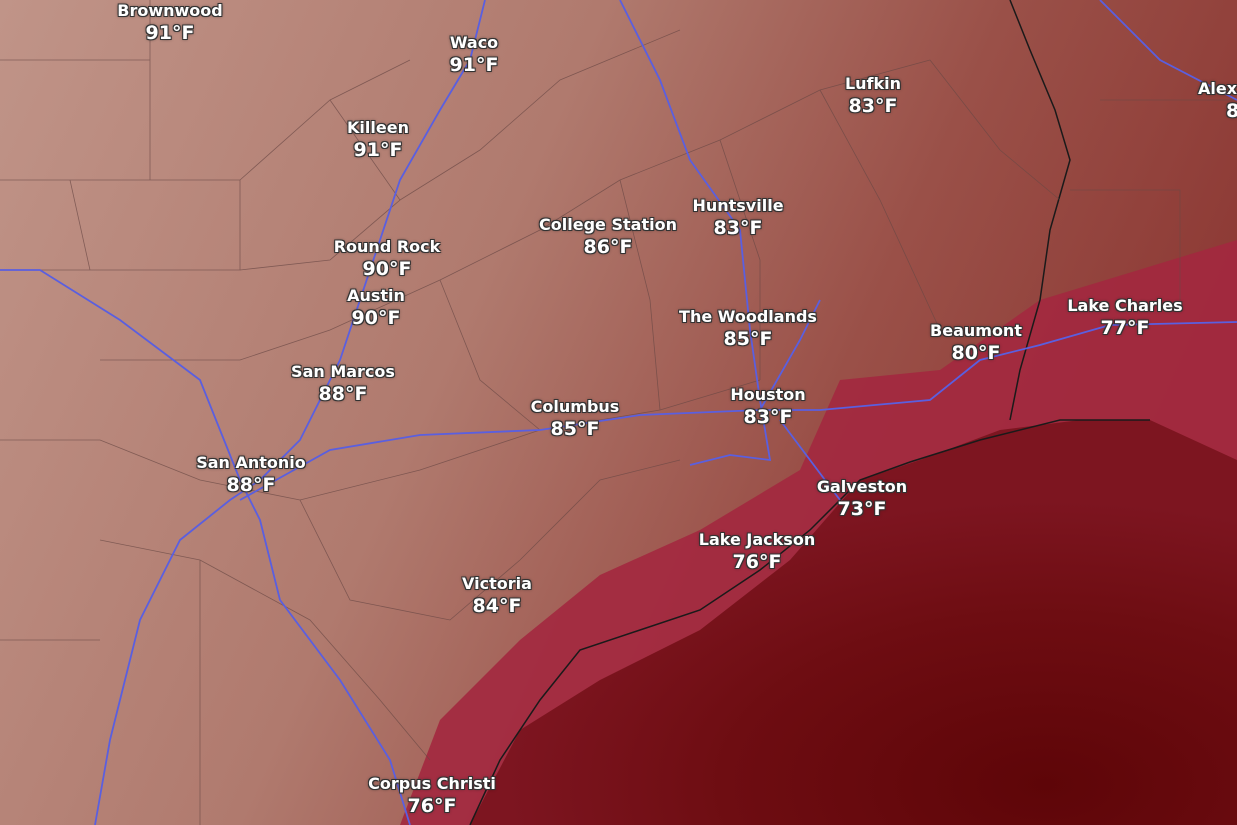  What do you see at coordinates (748, 316) in the screenshot?
I see `city-name: The Woodlands` at bounding box center [748, 316].